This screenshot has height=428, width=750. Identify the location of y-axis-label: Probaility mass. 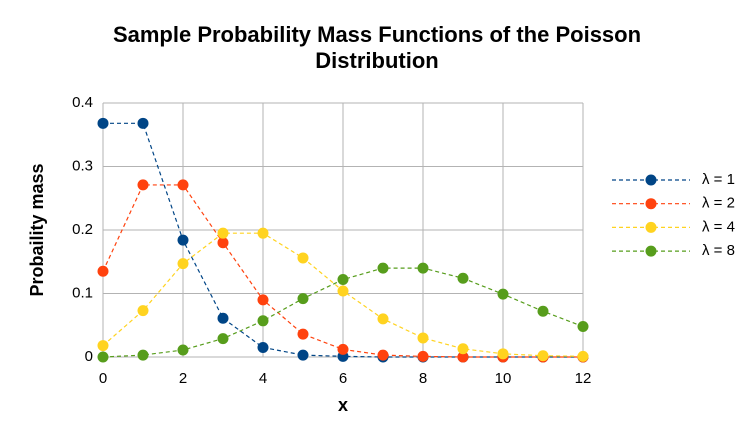
(37, 229).